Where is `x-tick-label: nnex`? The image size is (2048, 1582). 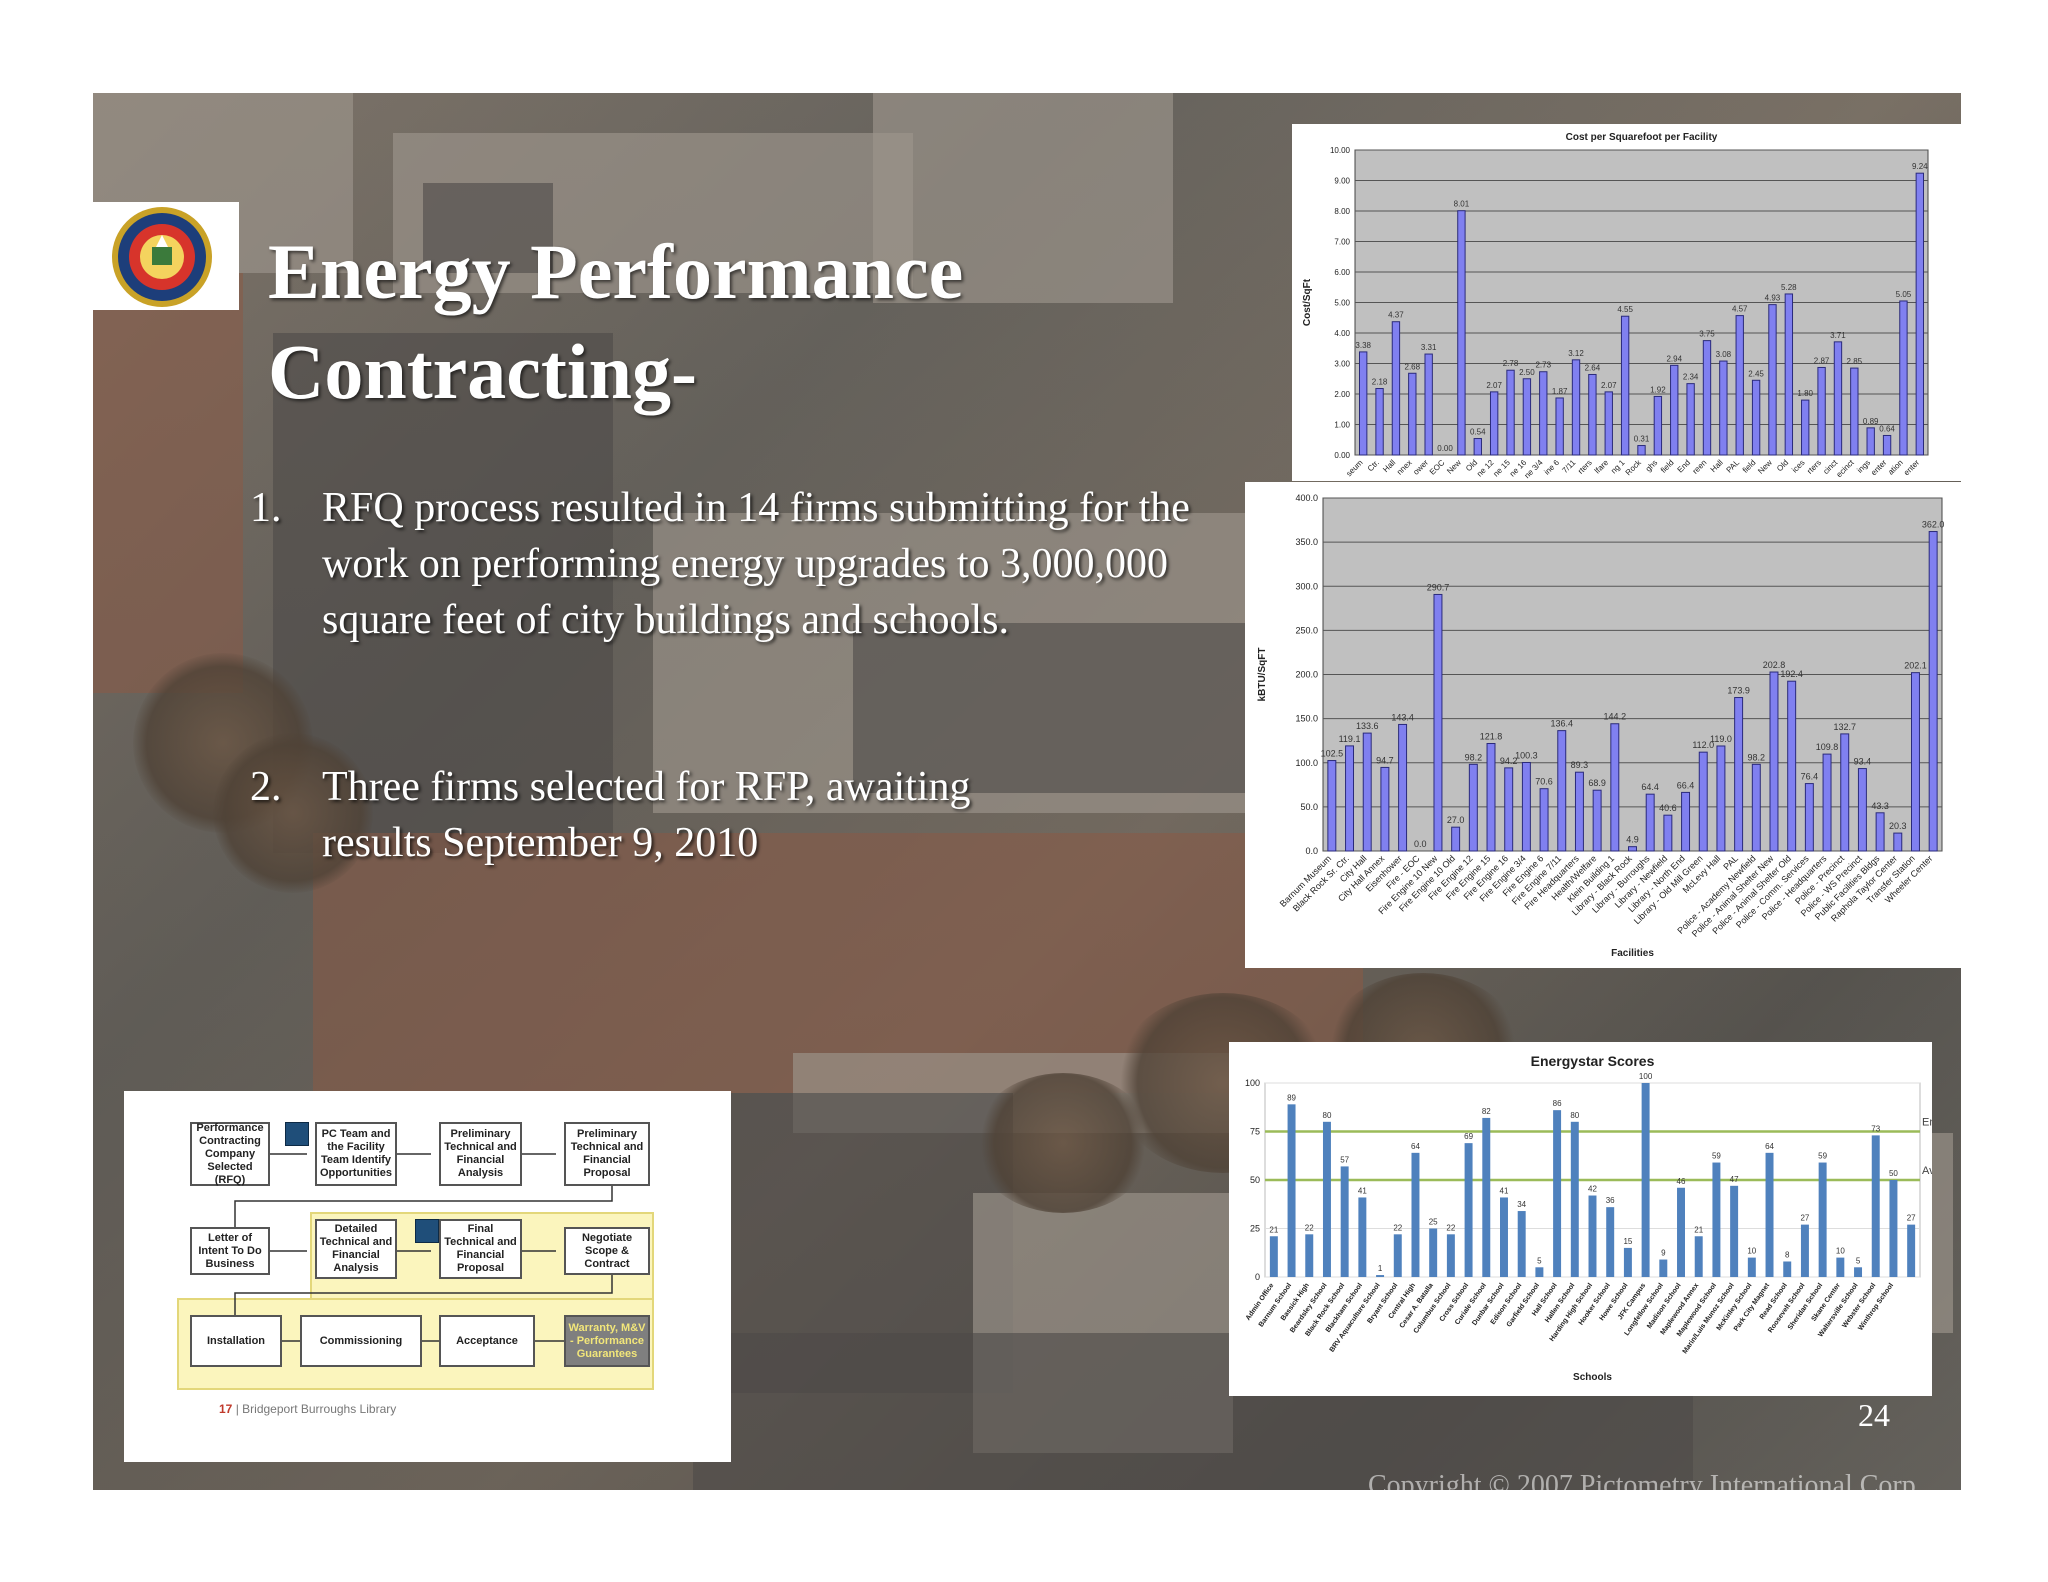
x-tick-label: nnex is located at coordinates (1404, 467).